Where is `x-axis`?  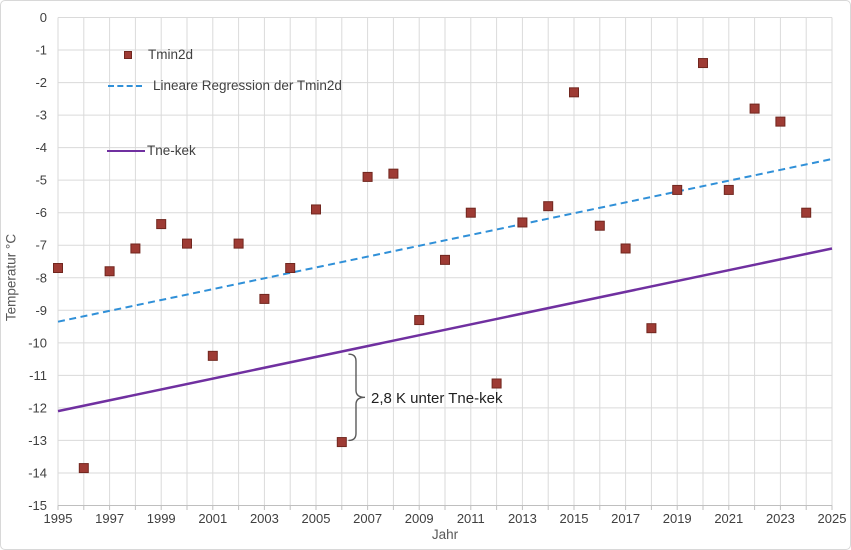 x-axis is located at coordinates (445, 507).